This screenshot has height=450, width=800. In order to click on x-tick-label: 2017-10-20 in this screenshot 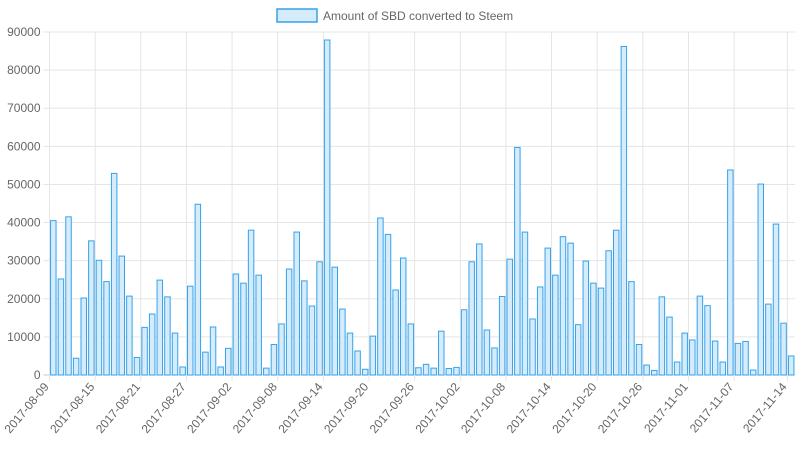, I will do `click(574, 408)`.